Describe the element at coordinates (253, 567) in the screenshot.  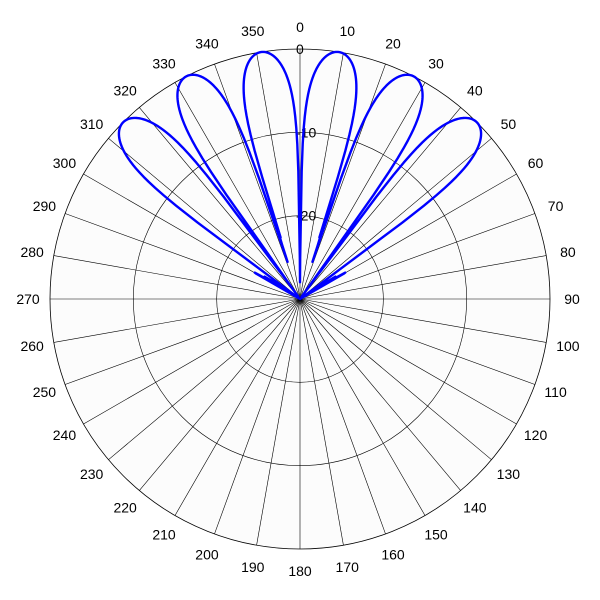
I see `angle-tick-label: 190` at that location.